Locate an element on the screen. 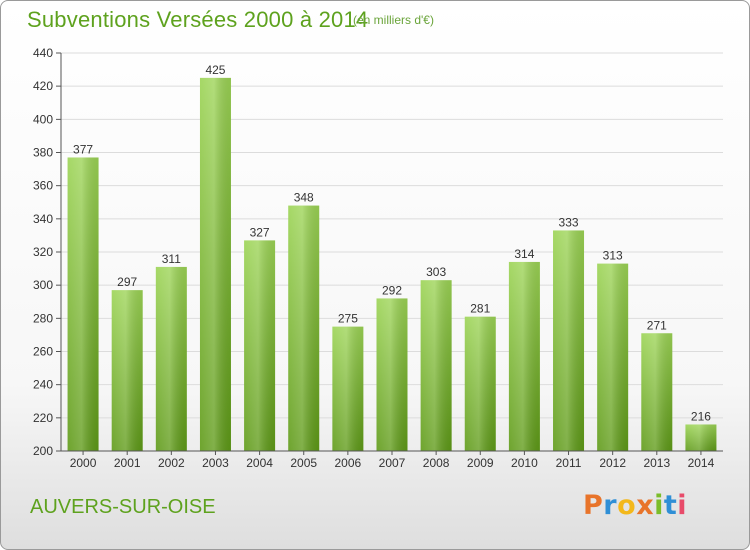  x-tick-label: 2010 is located at coordinates (524, 463).